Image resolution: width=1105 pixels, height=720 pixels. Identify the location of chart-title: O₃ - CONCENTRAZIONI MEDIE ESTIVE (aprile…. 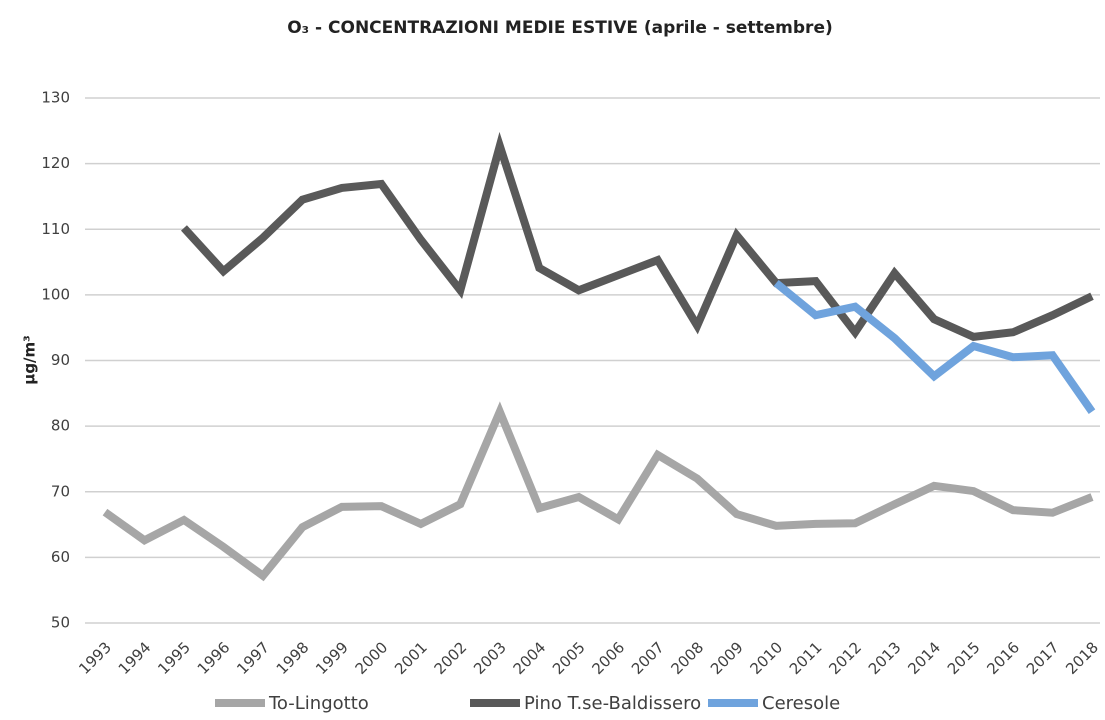
(560, 28).